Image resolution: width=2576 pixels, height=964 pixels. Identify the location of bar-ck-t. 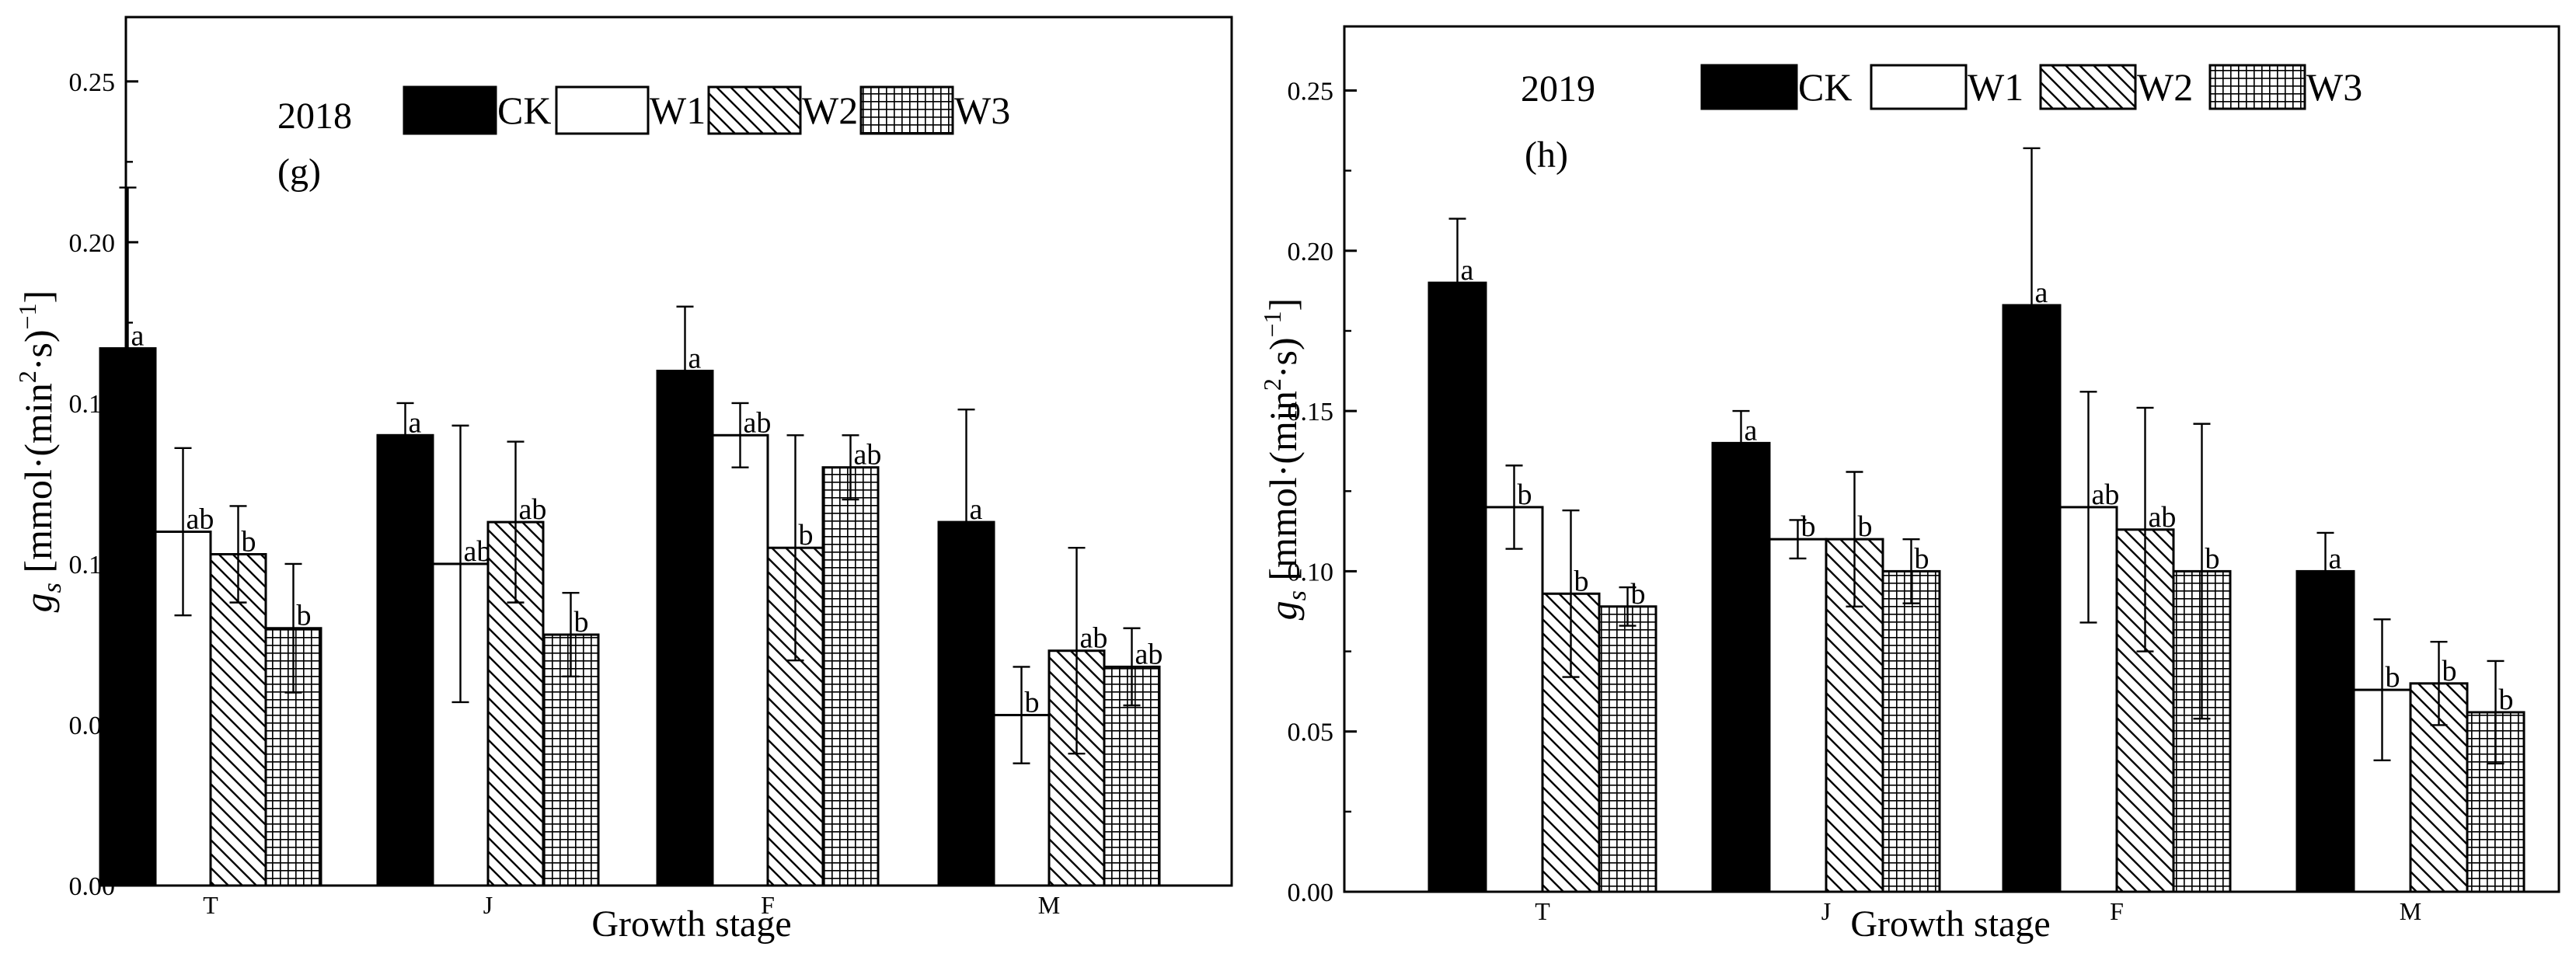
(1457, 587).